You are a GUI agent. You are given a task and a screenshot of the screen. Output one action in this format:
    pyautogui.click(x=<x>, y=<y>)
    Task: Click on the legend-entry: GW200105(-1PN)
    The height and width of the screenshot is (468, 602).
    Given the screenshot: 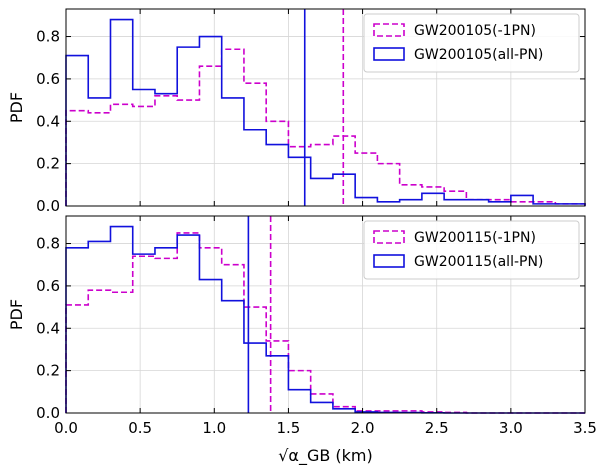 What is the action you would take?
    pyautogui.click(x=475, y=31)
    